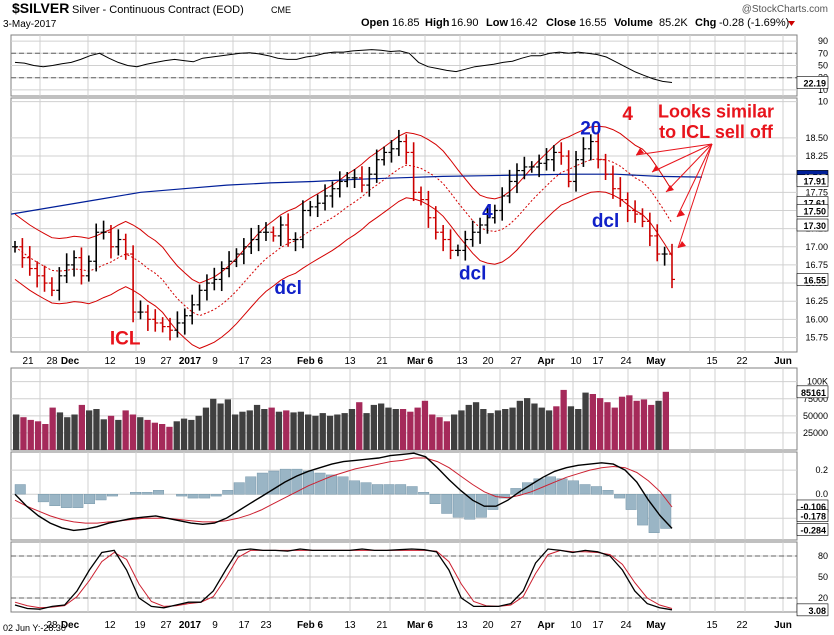  I want to click on macd-value-label-box, so click(812, 529).